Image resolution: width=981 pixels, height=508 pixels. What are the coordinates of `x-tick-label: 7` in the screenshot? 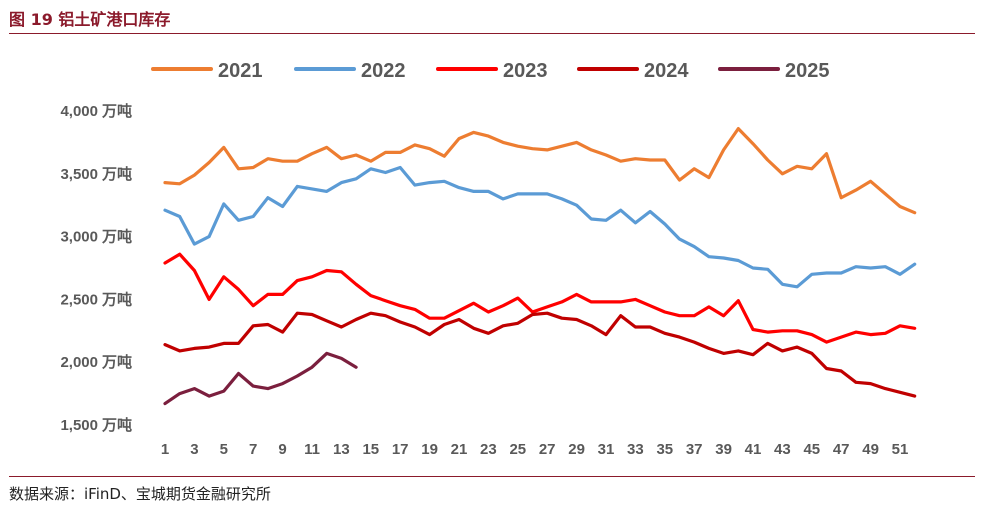 It's located at (253, 449).